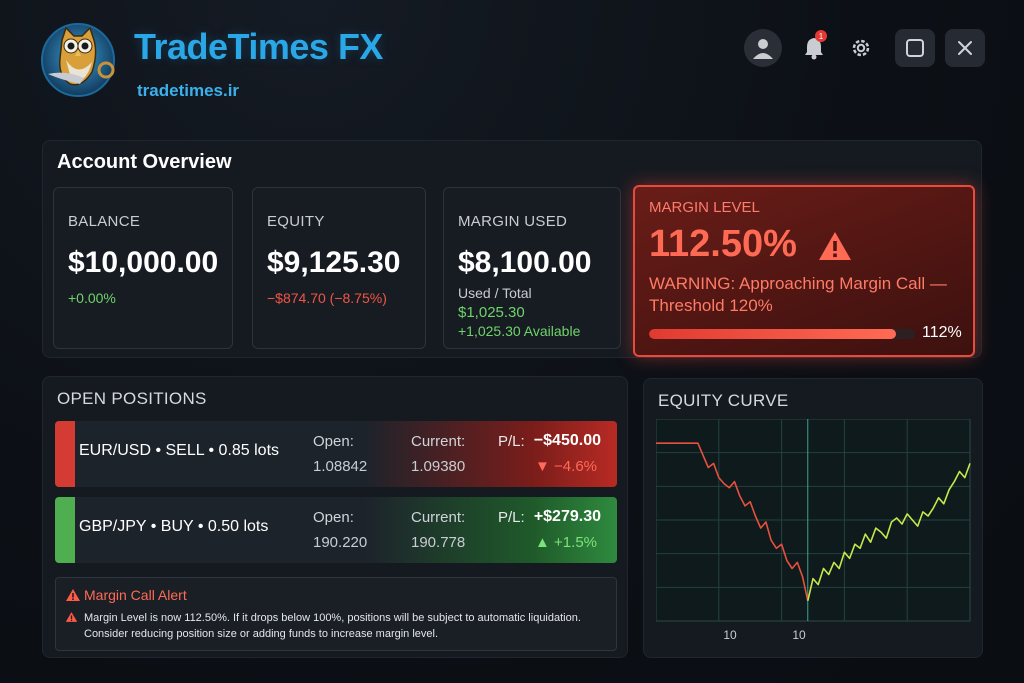 The height and width of the screenshot is (683, 1024). I want to click on current-price: 190.778, so click(438, 542).